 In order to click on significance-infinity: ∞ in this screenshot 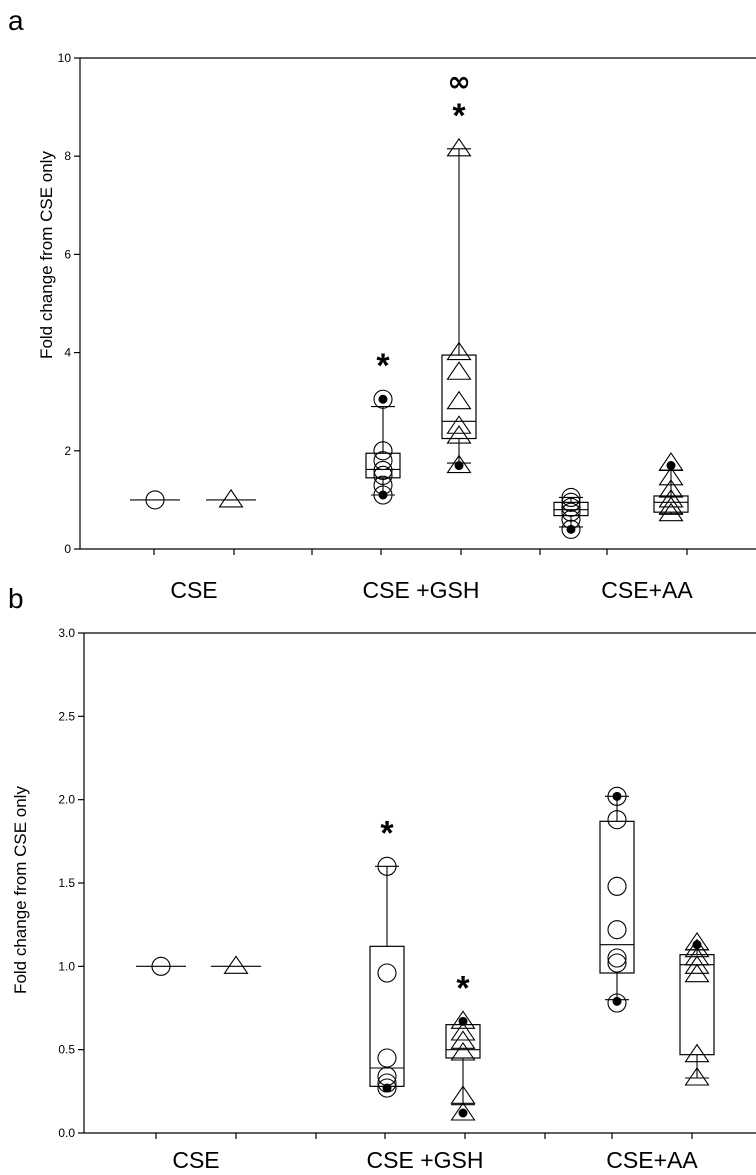, I will do `click(458, 81)`.